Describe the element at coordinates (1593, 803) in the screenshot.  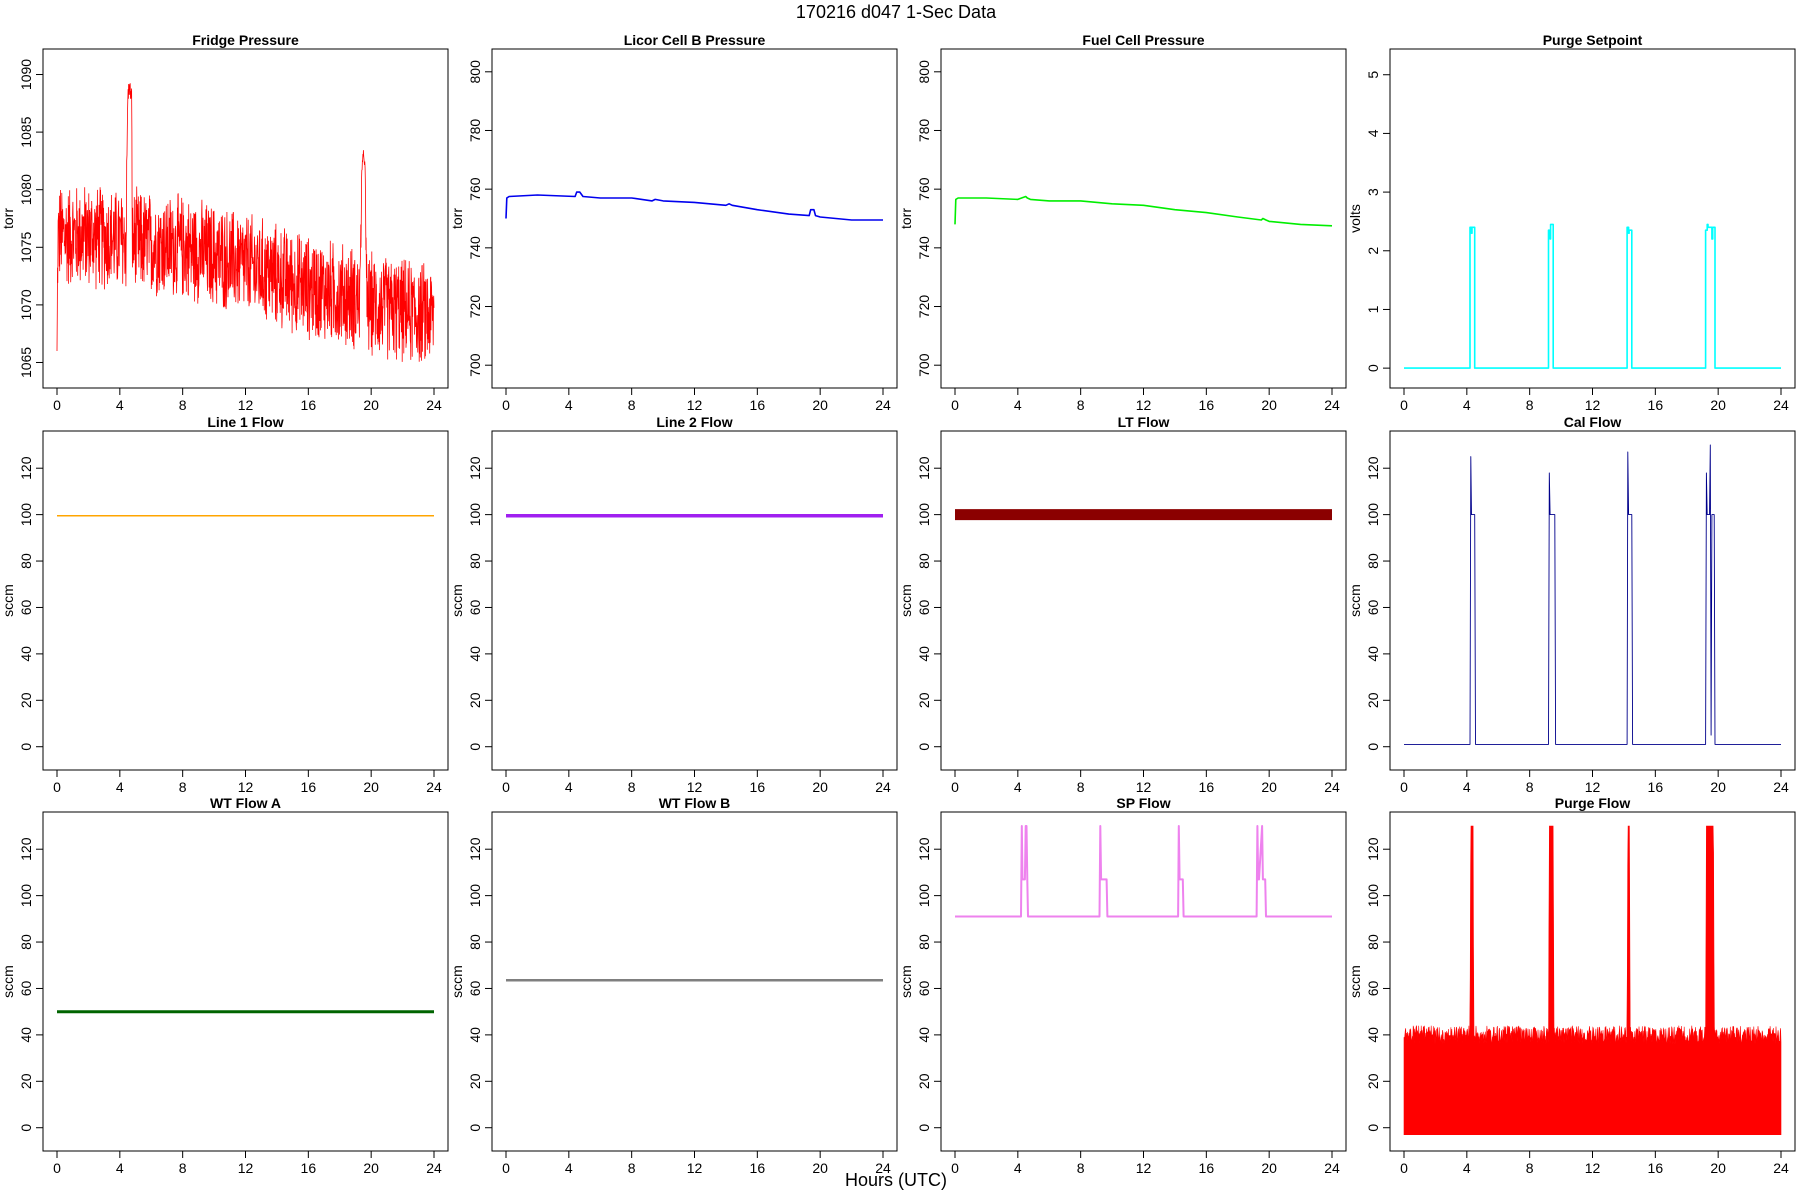
I see `panel-title: Purge Flow` at that location.